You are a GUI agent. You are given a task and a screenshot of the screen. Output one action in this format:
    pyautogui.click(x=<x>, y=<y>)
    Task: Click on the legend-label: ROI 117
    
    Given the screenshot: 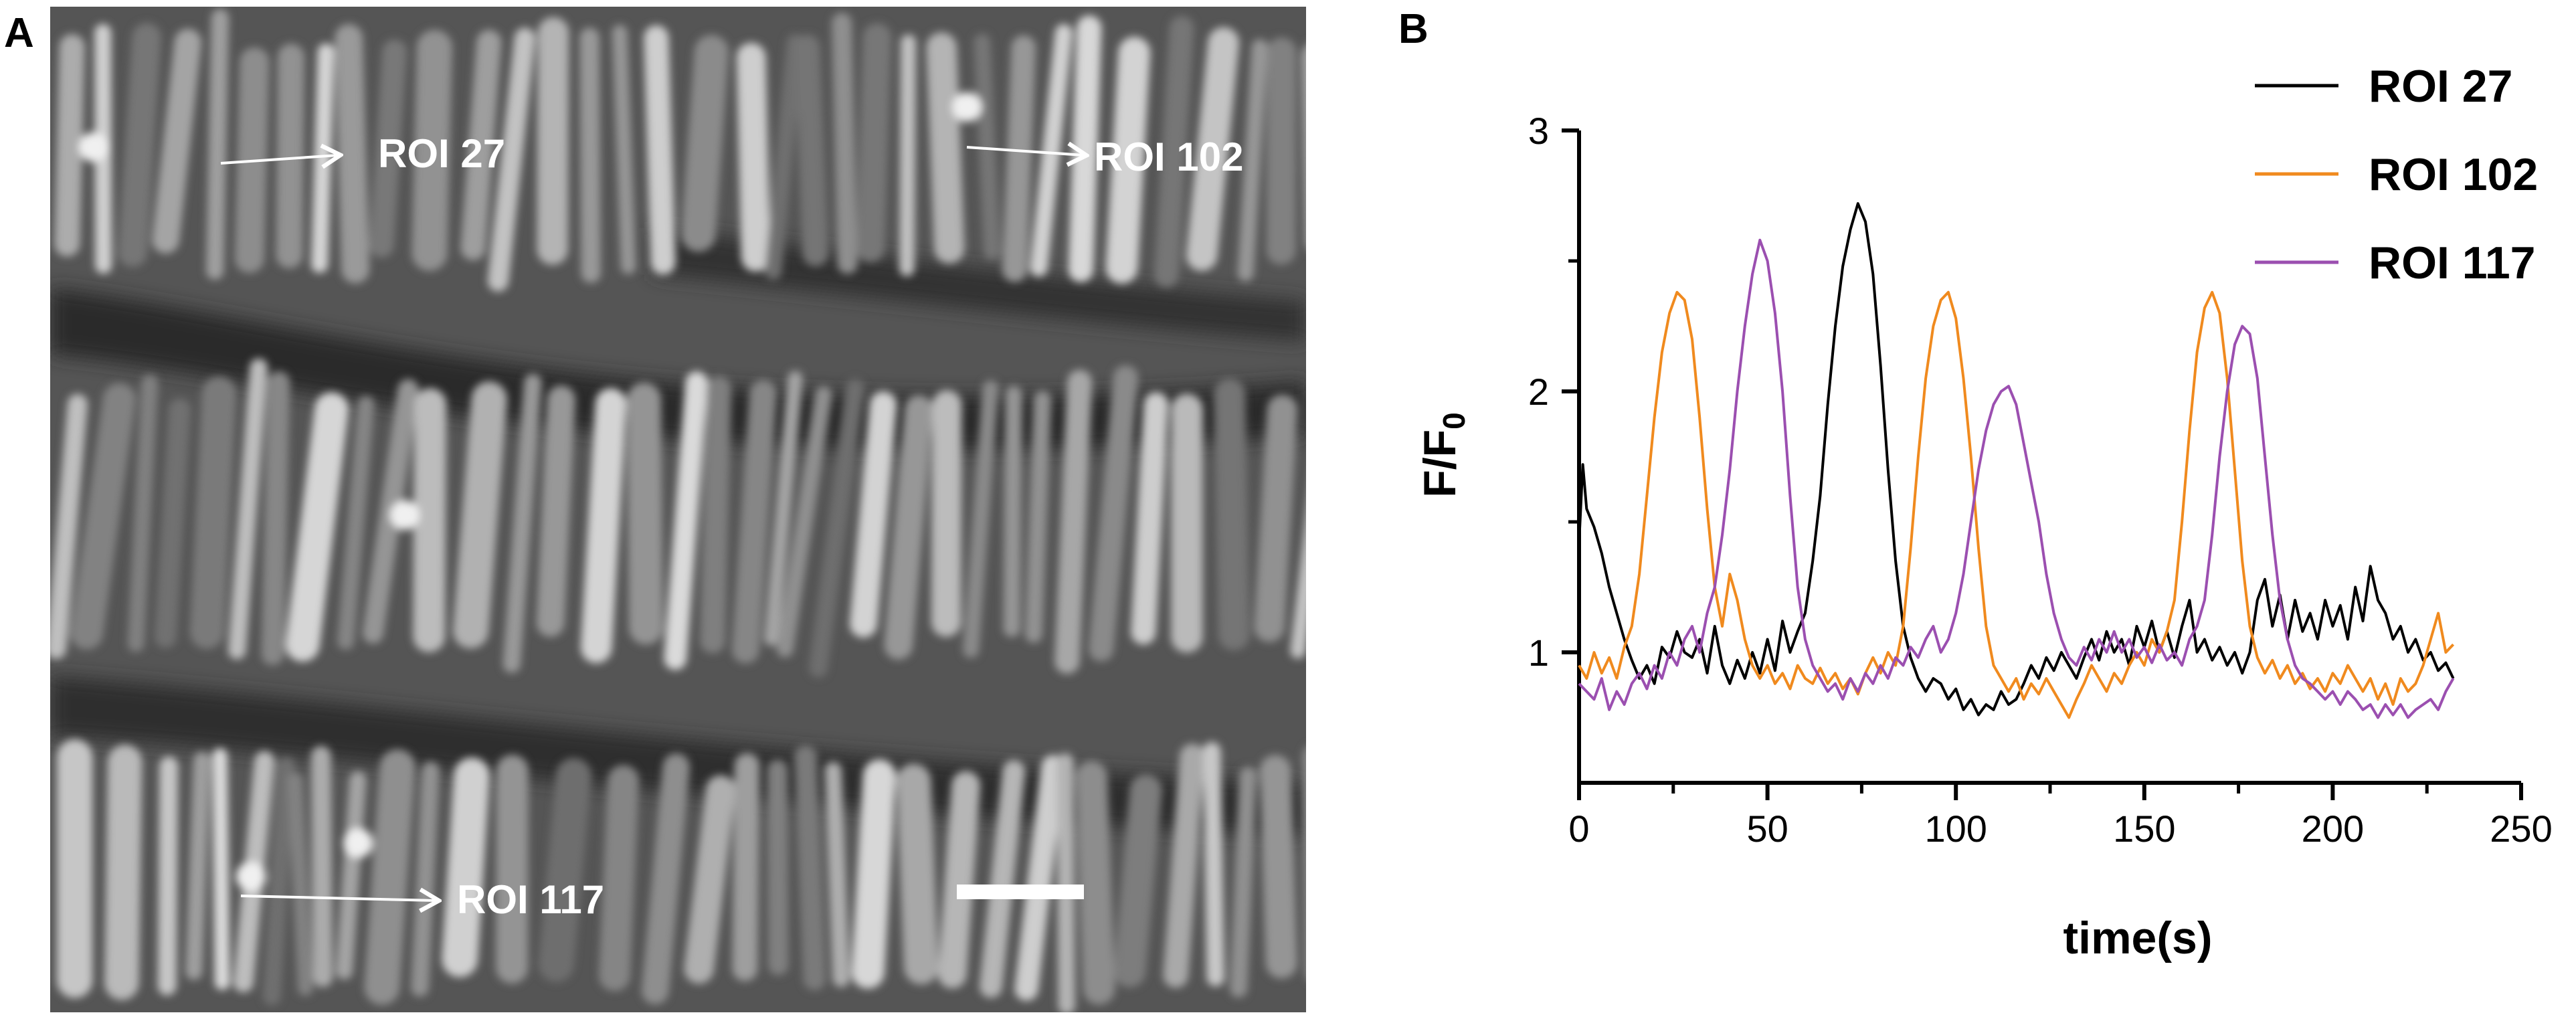 What is the action you would take?
    pyautogui.click(x=2452, y=263)
    